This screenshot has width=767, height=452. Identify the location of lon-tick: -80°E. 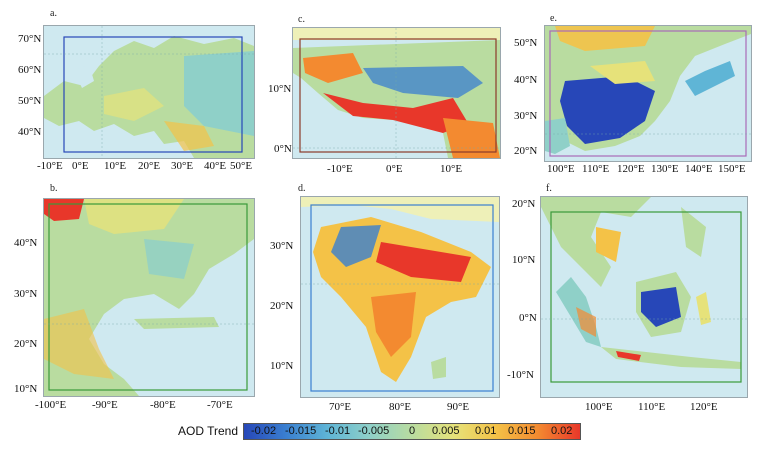
(163, 405).